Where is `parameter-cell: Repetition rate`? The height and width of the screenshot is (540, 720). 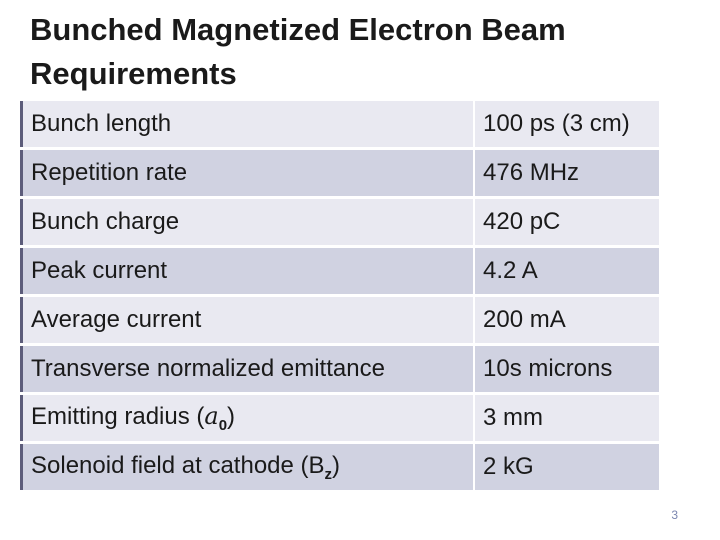
parameter-cell: Repetition rate is located at coordinates (248, 173).